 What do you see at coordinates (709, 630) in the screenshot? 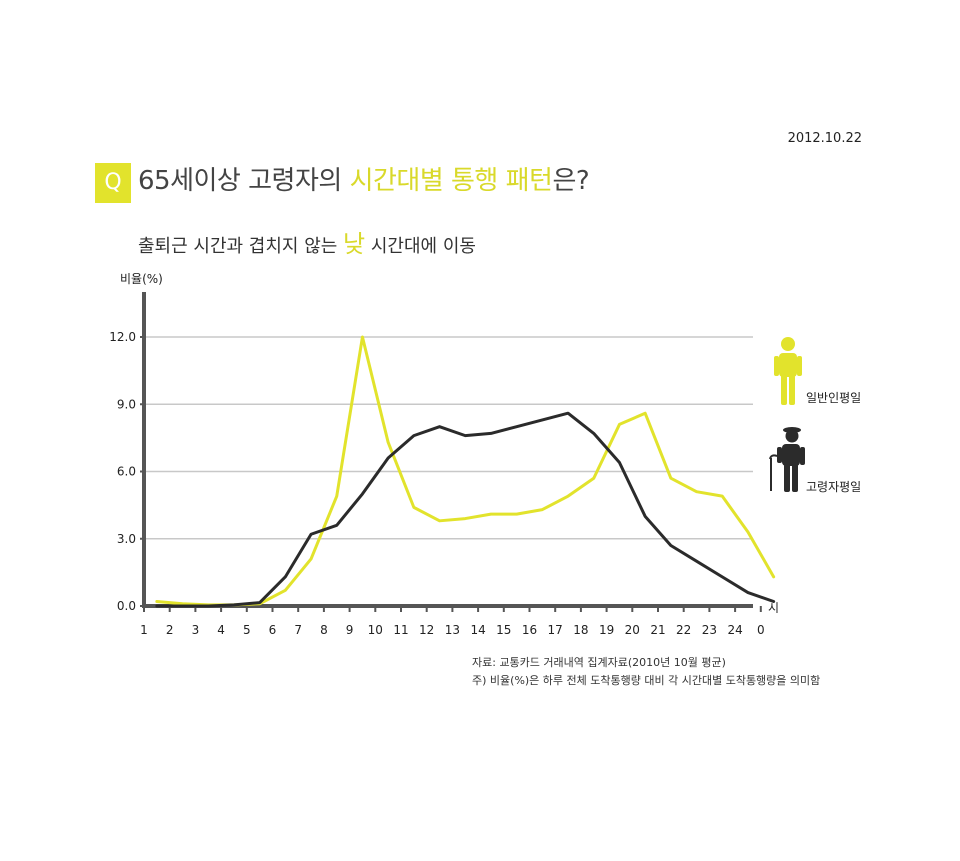
I see `x-tick-label: 23` at bounding box center [709, 630].